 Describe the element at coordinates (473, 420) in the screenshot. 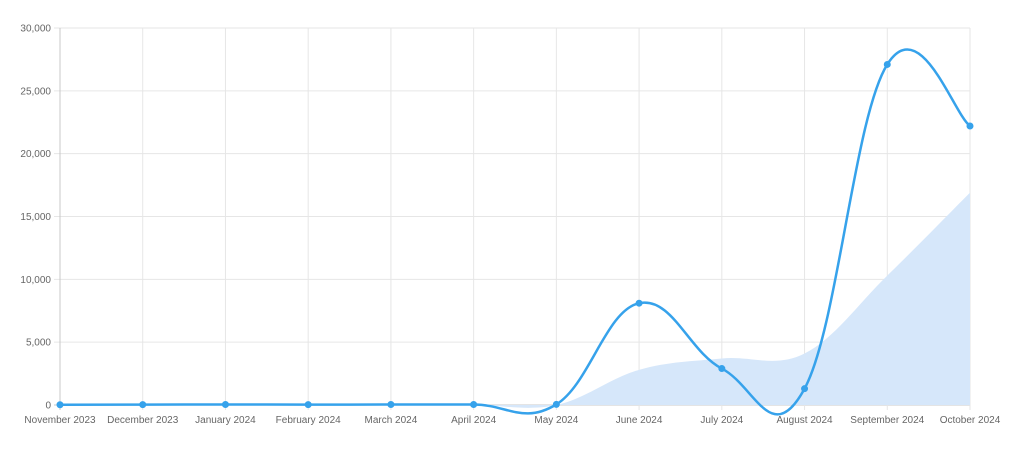

I see `x-tick-label: April 2024` at that location.